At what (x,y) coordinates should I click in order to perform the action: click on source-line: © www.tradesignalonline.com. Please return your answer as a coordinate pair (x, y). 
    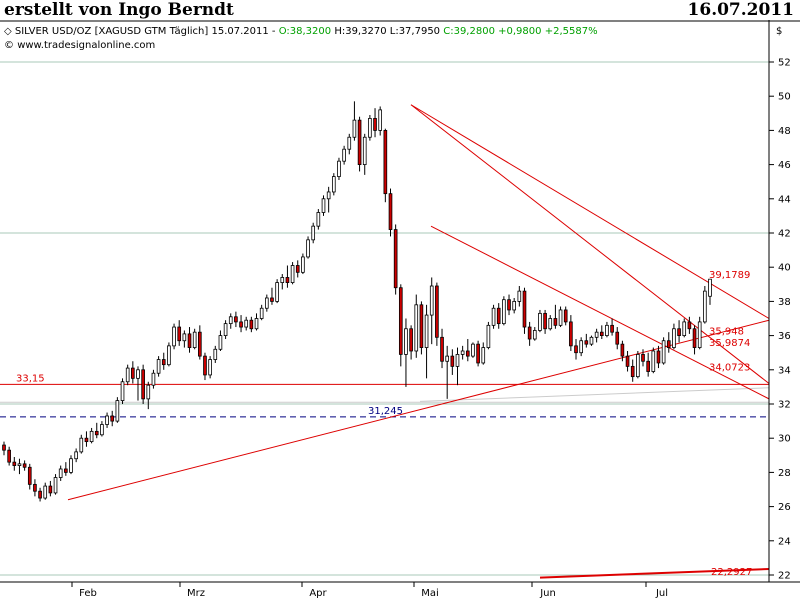
    Looking at the image, I should click on (79, 45).